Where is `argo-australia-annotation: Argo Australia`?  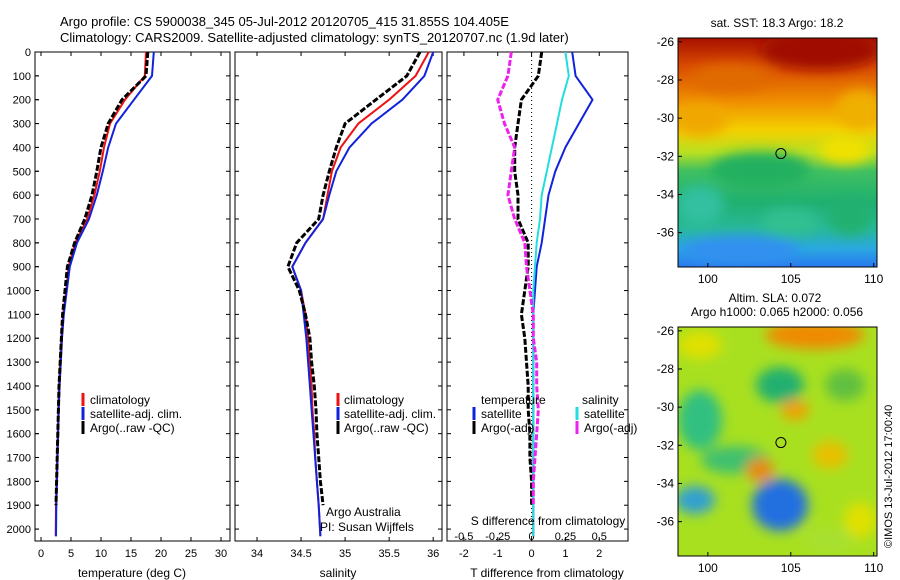 argo-australia-annotation: Argo Australia is located at coordinates (363, 512).